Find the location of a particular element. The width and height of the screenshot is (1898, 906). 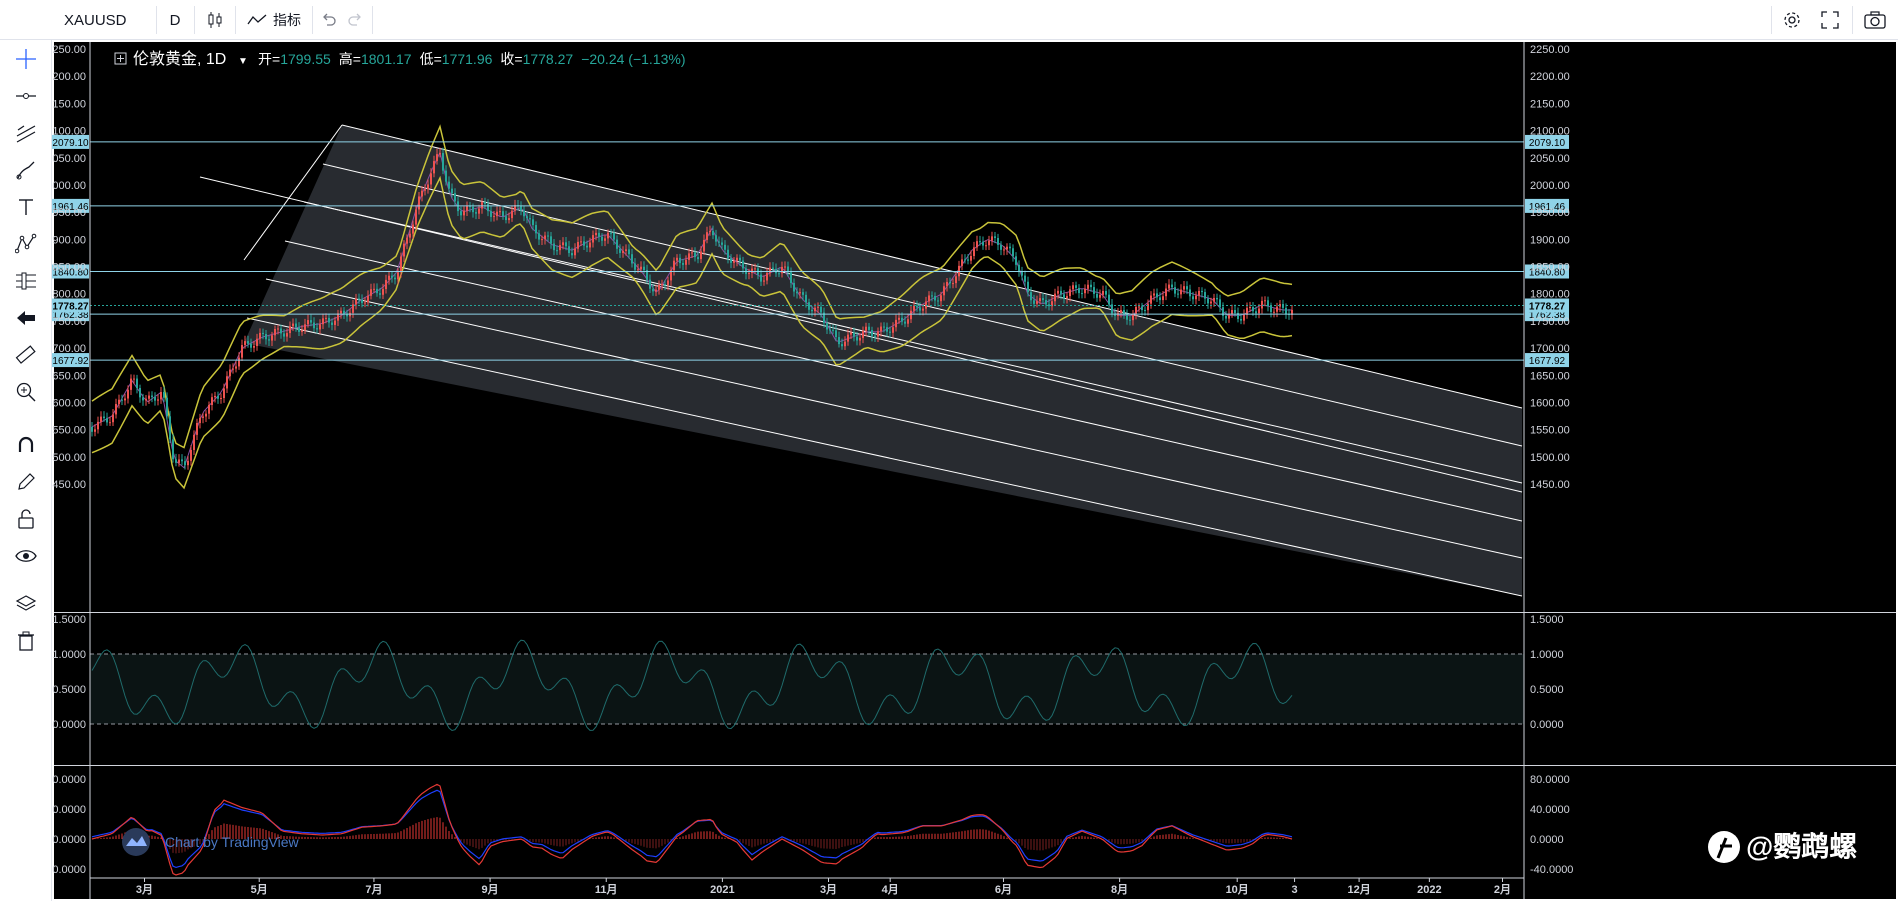

hline-label-left: 2079.10 is located at coordinates (70, 143).